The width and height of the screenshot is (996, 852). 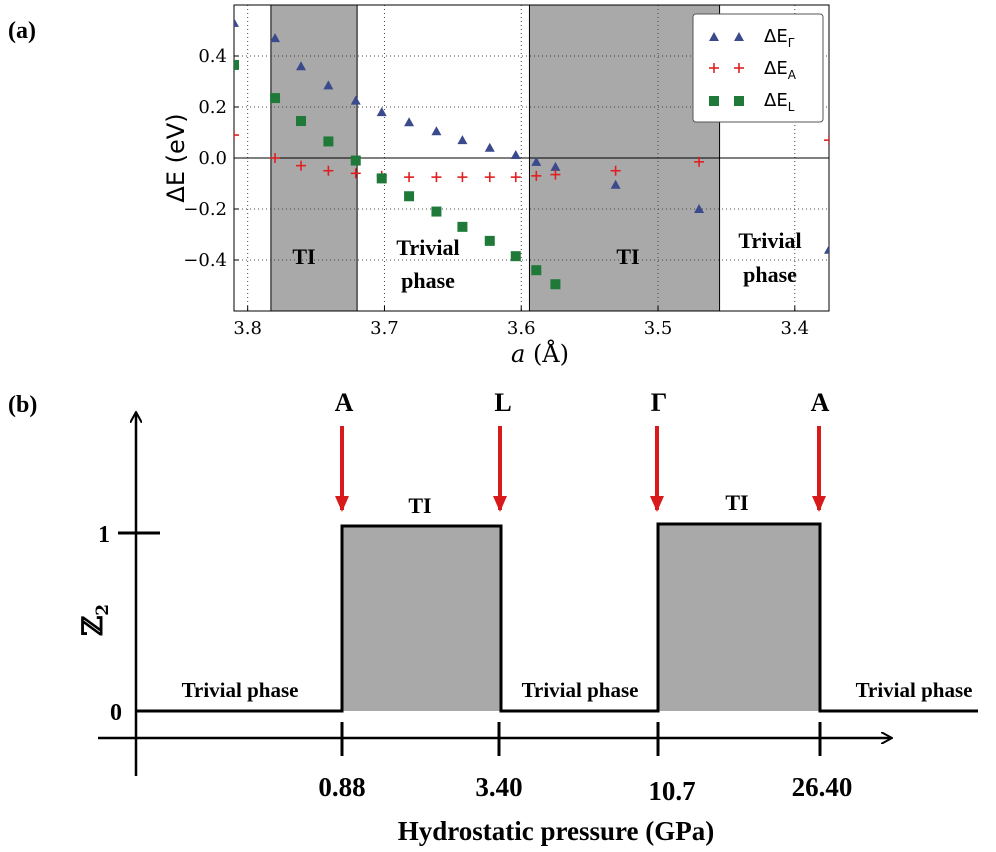 What do you see at coordinates (176, 157) in the screenshot?
I see `y-axis-label: ΔE (eV)` at bounding box center [176, 157].